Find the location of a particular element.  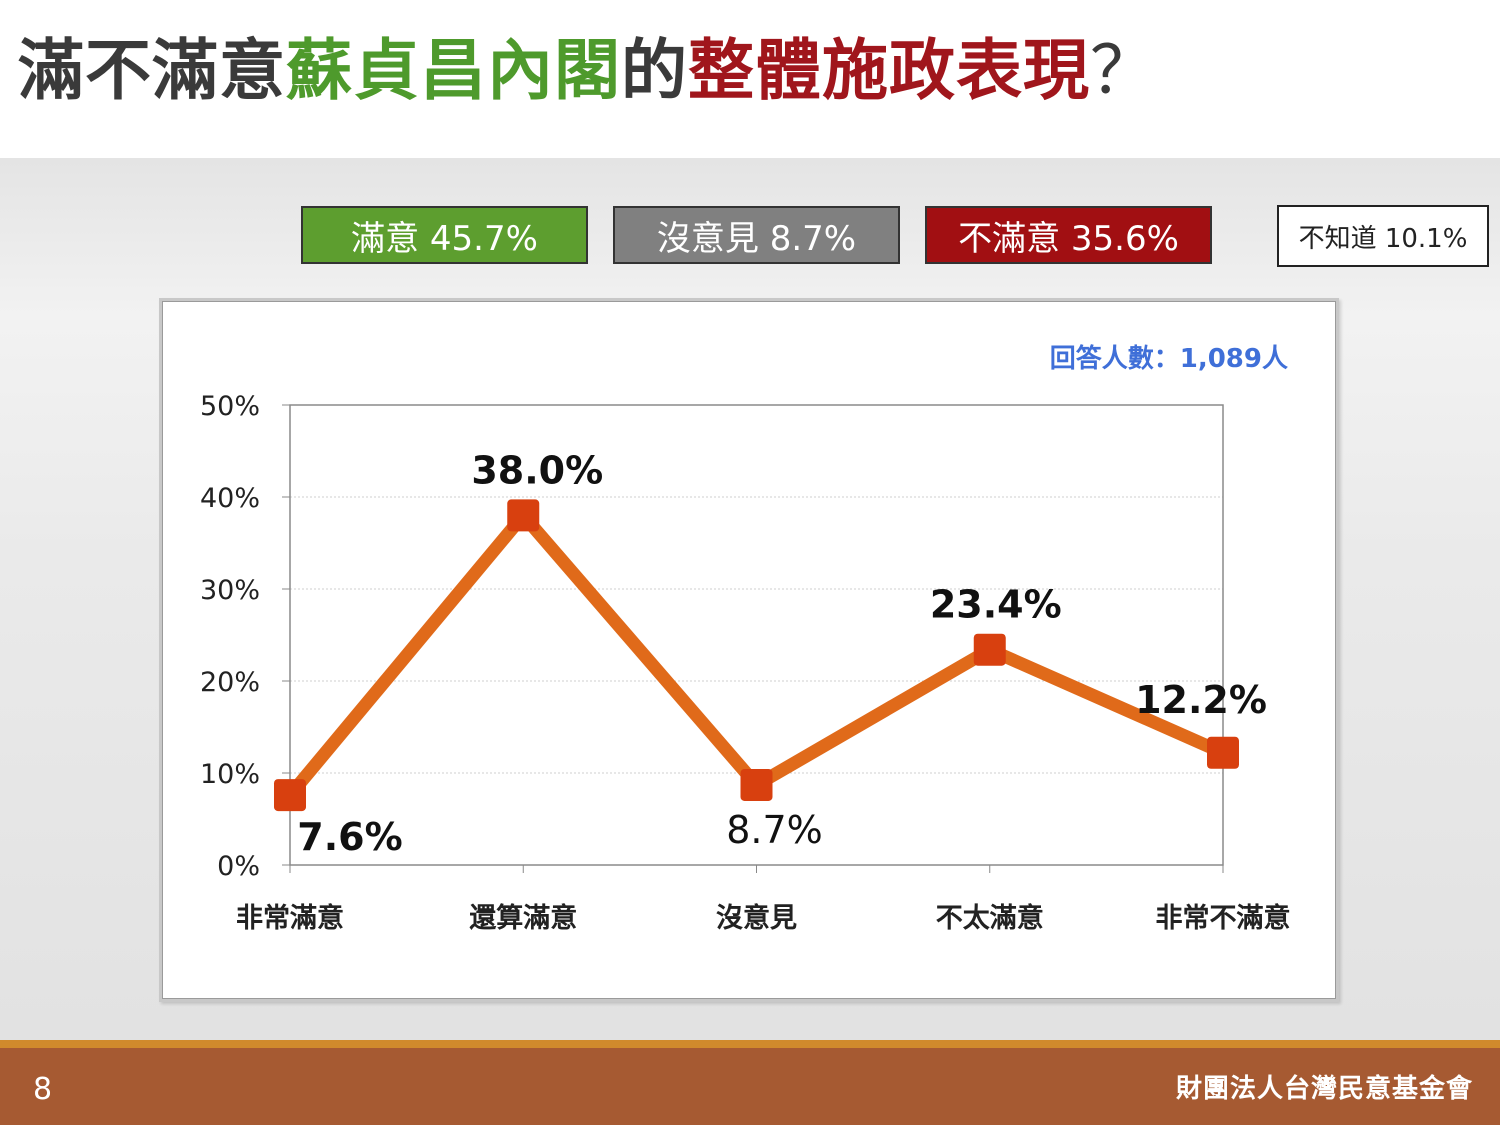

title-part-4: 整體施政表現 is located at coordinates (889, 70).